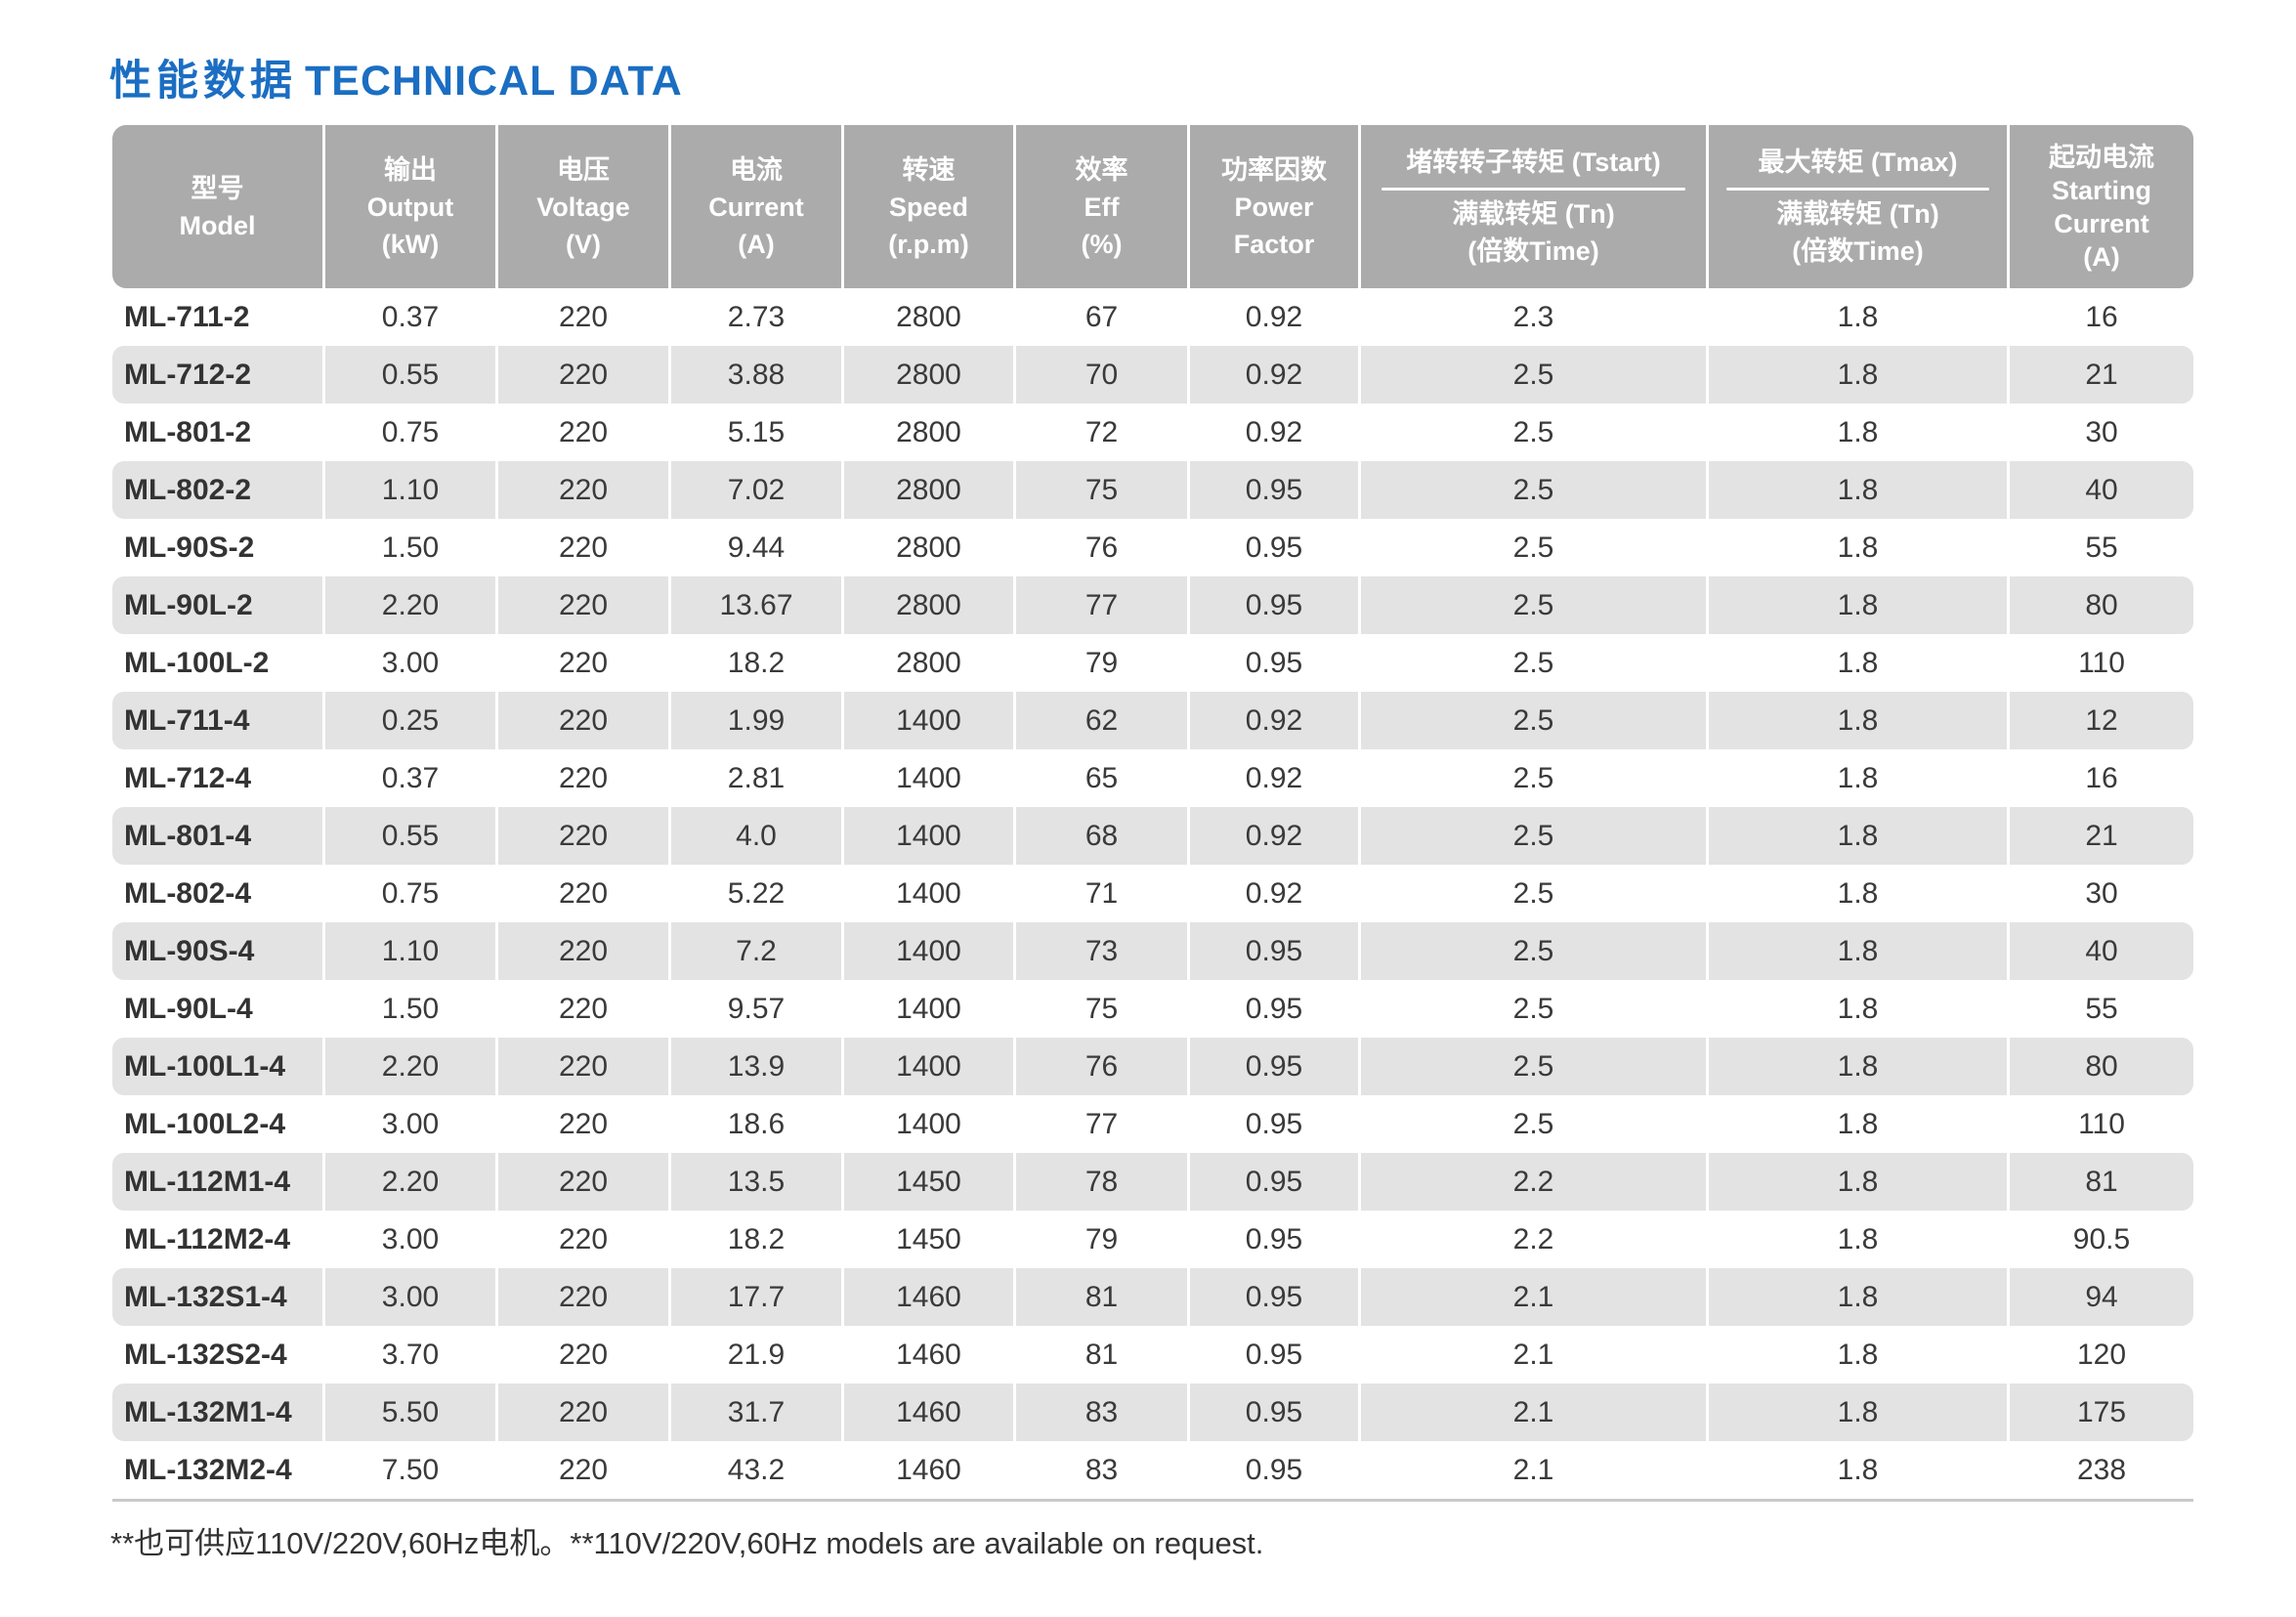 Image resolution: width=2296 pixels, height=1617 pixels. What do you see at coordinates (1101, 1354) in the screenshot?
I see `cell-eff: 81` at bounding box center [1101, 1354].